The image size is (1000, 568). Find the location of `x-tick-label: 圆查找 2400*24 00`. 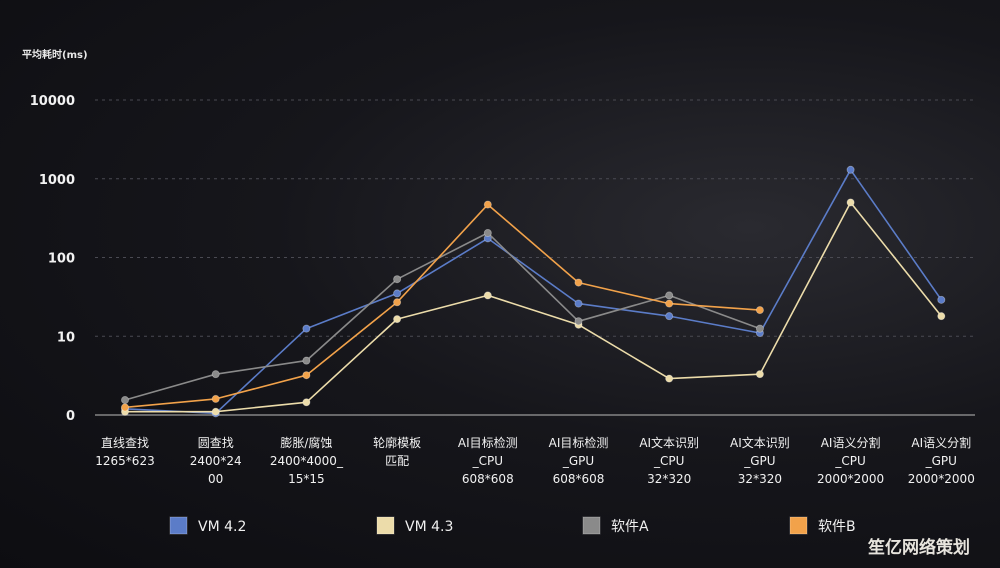

x-tick-label: 圆查找 2400*24 00 is located at coordinates (216, 461).